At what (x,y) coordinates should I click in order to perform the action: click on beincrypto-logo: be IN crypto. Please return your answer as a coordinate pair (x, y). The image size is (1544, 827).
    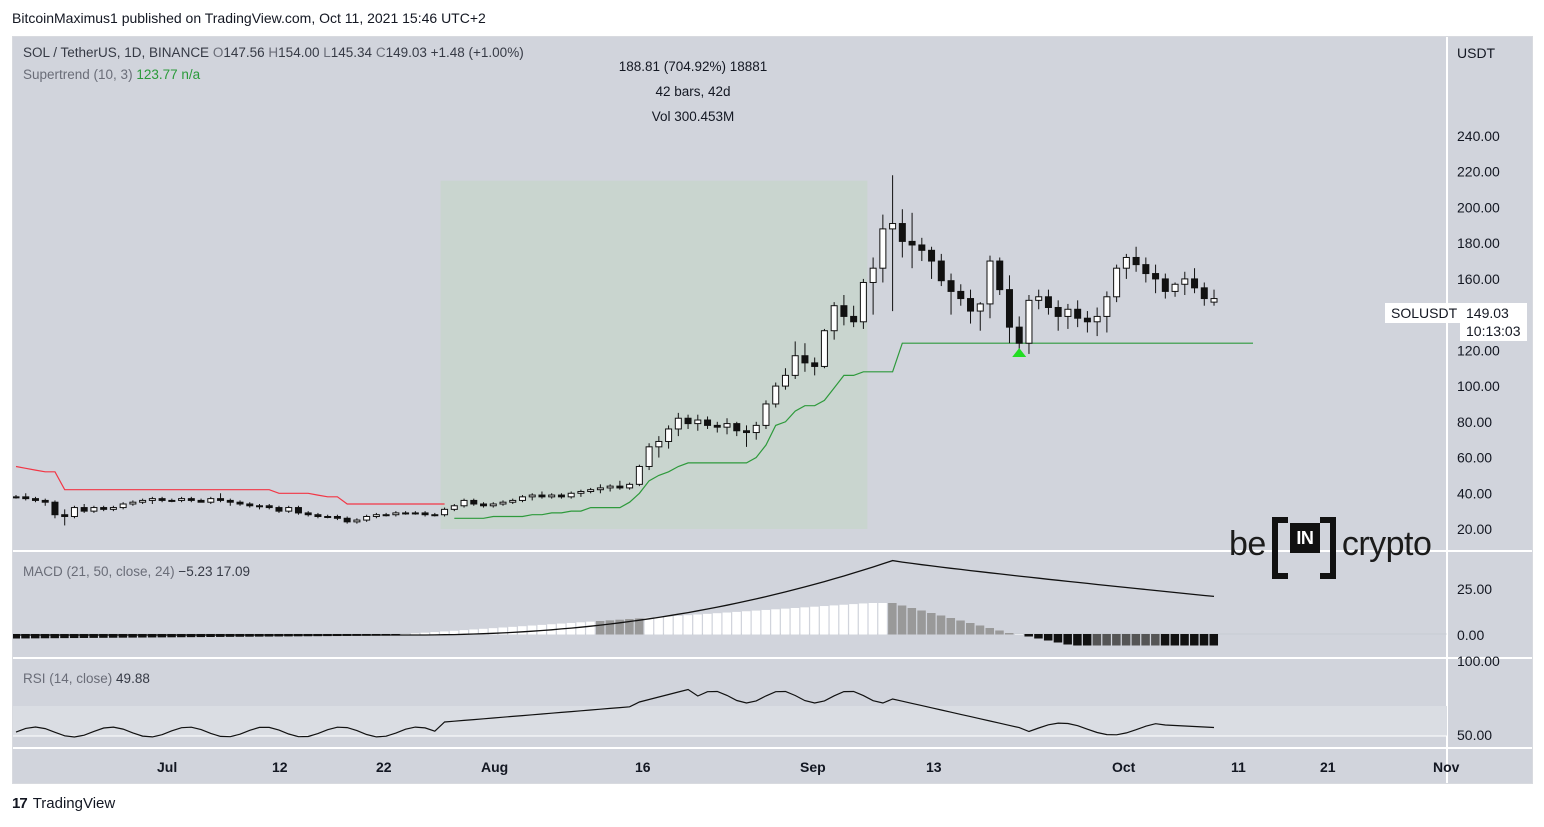
    Looking at the image, I should click on (1330, 548).